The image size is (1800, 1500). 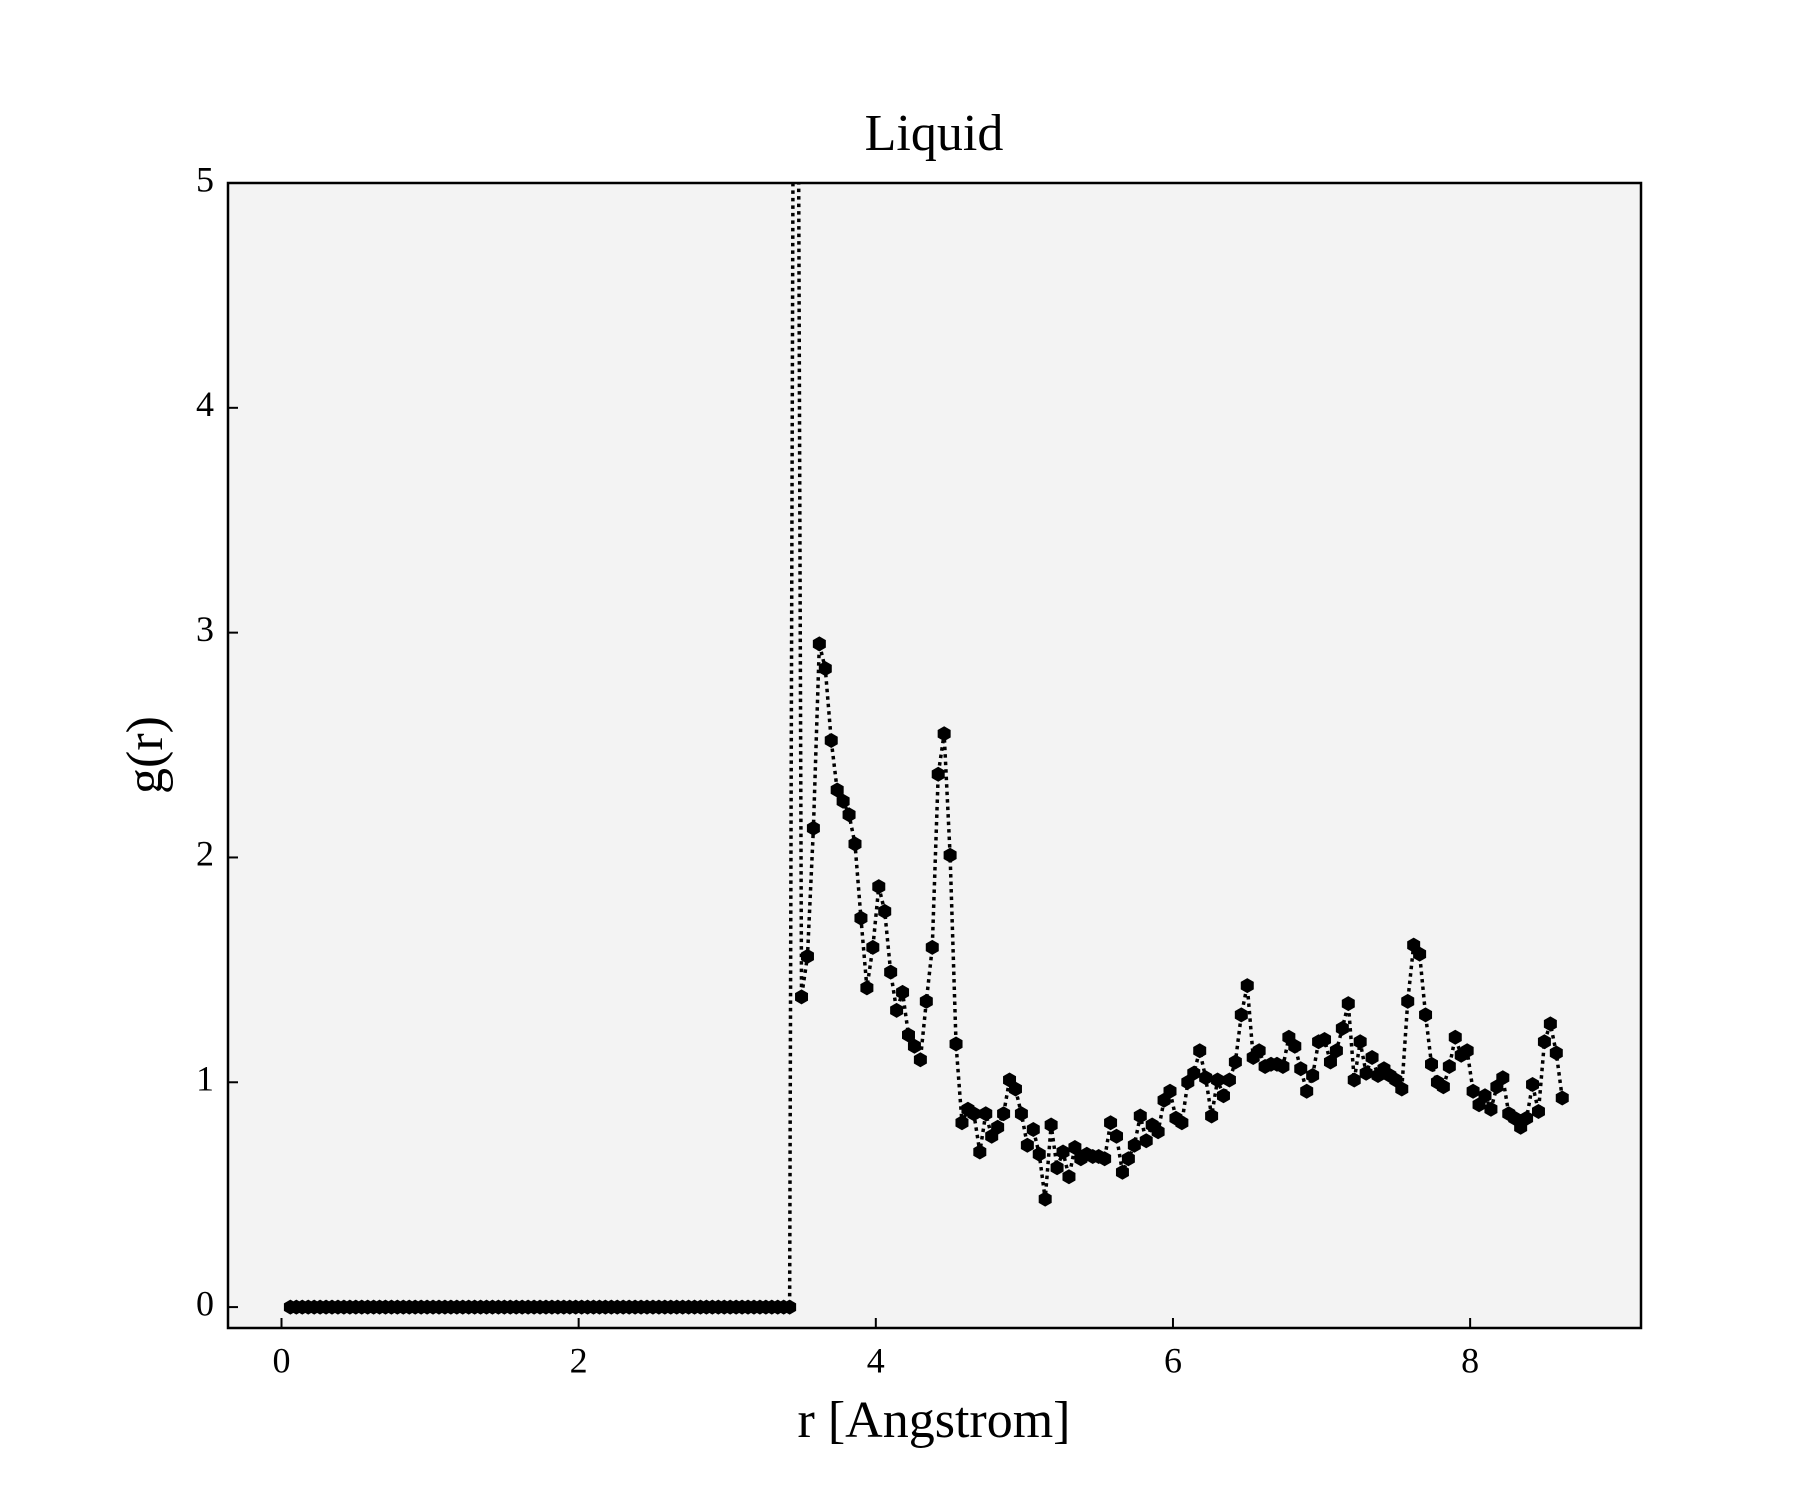 I want to click on y-tick-label: 0, so click(x=205, y=1303).